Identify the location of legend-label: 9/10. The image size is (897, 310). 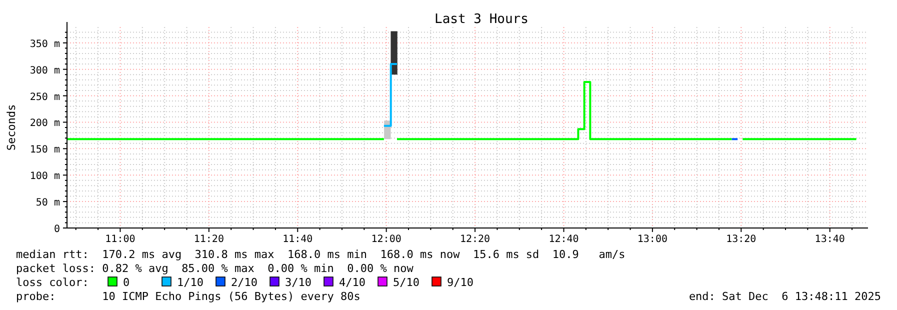
(460, 282).